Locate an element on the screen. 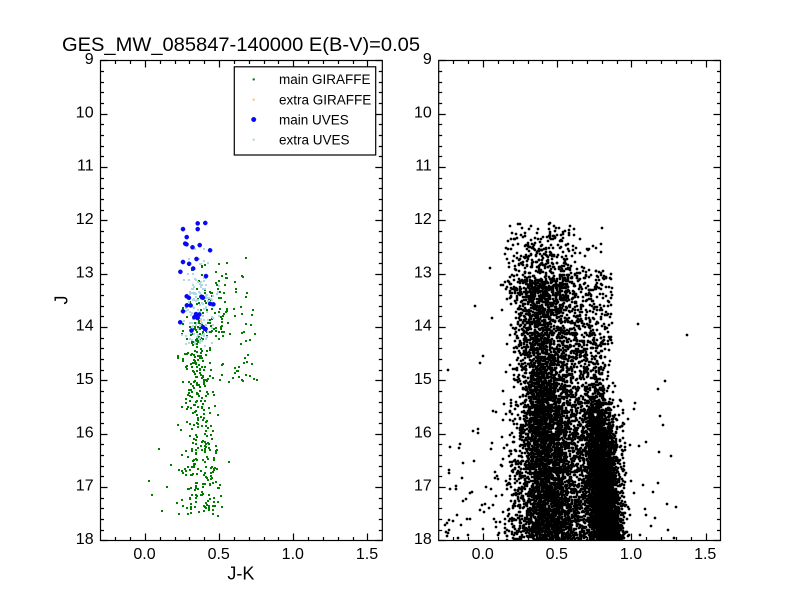 The height and width of the screenshot is (600, 800). svg-text:GES_MW_085847-140000 E(B-V)=0.: GES_MW_085847-140000 E(B-V)=0.05 is located at coordinates (241, 45).